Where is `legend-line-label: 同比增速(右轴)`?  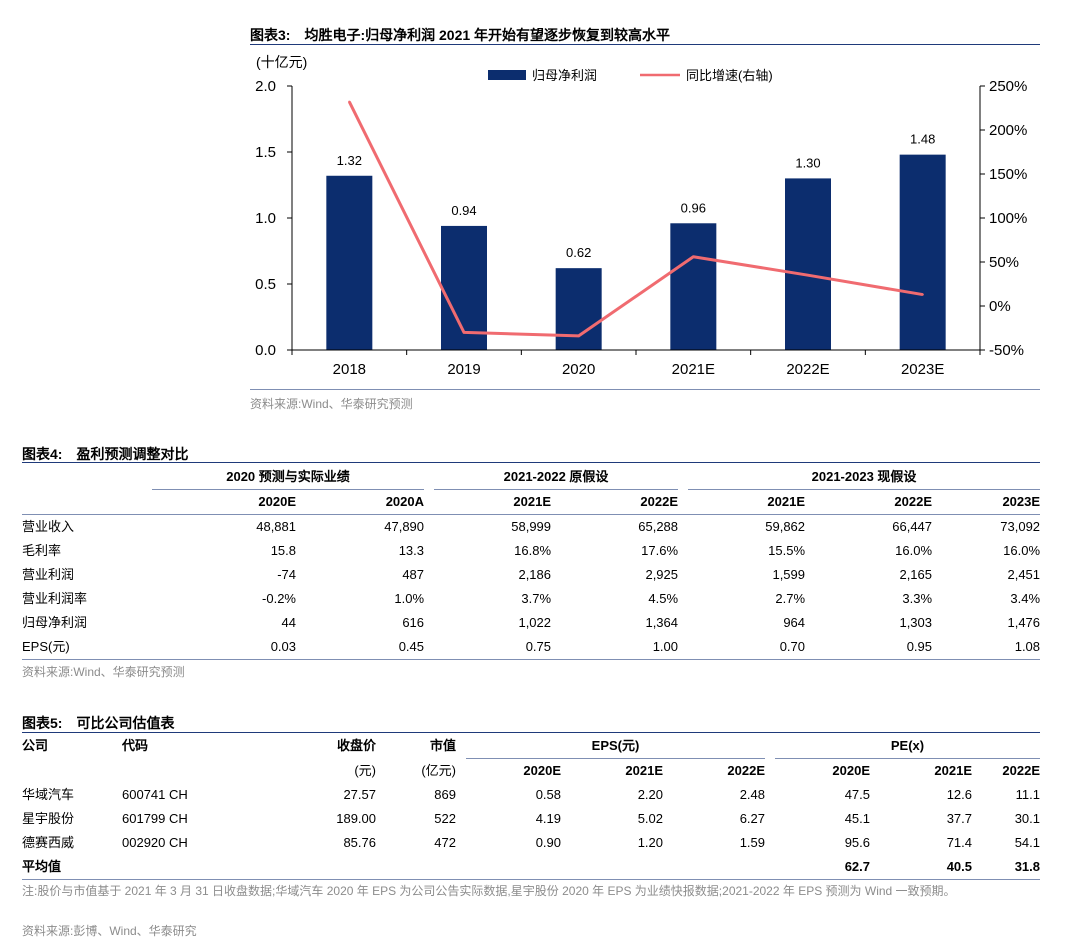
legend-line-label: 同比增速(右轴) is located at coordinates (729, 75).